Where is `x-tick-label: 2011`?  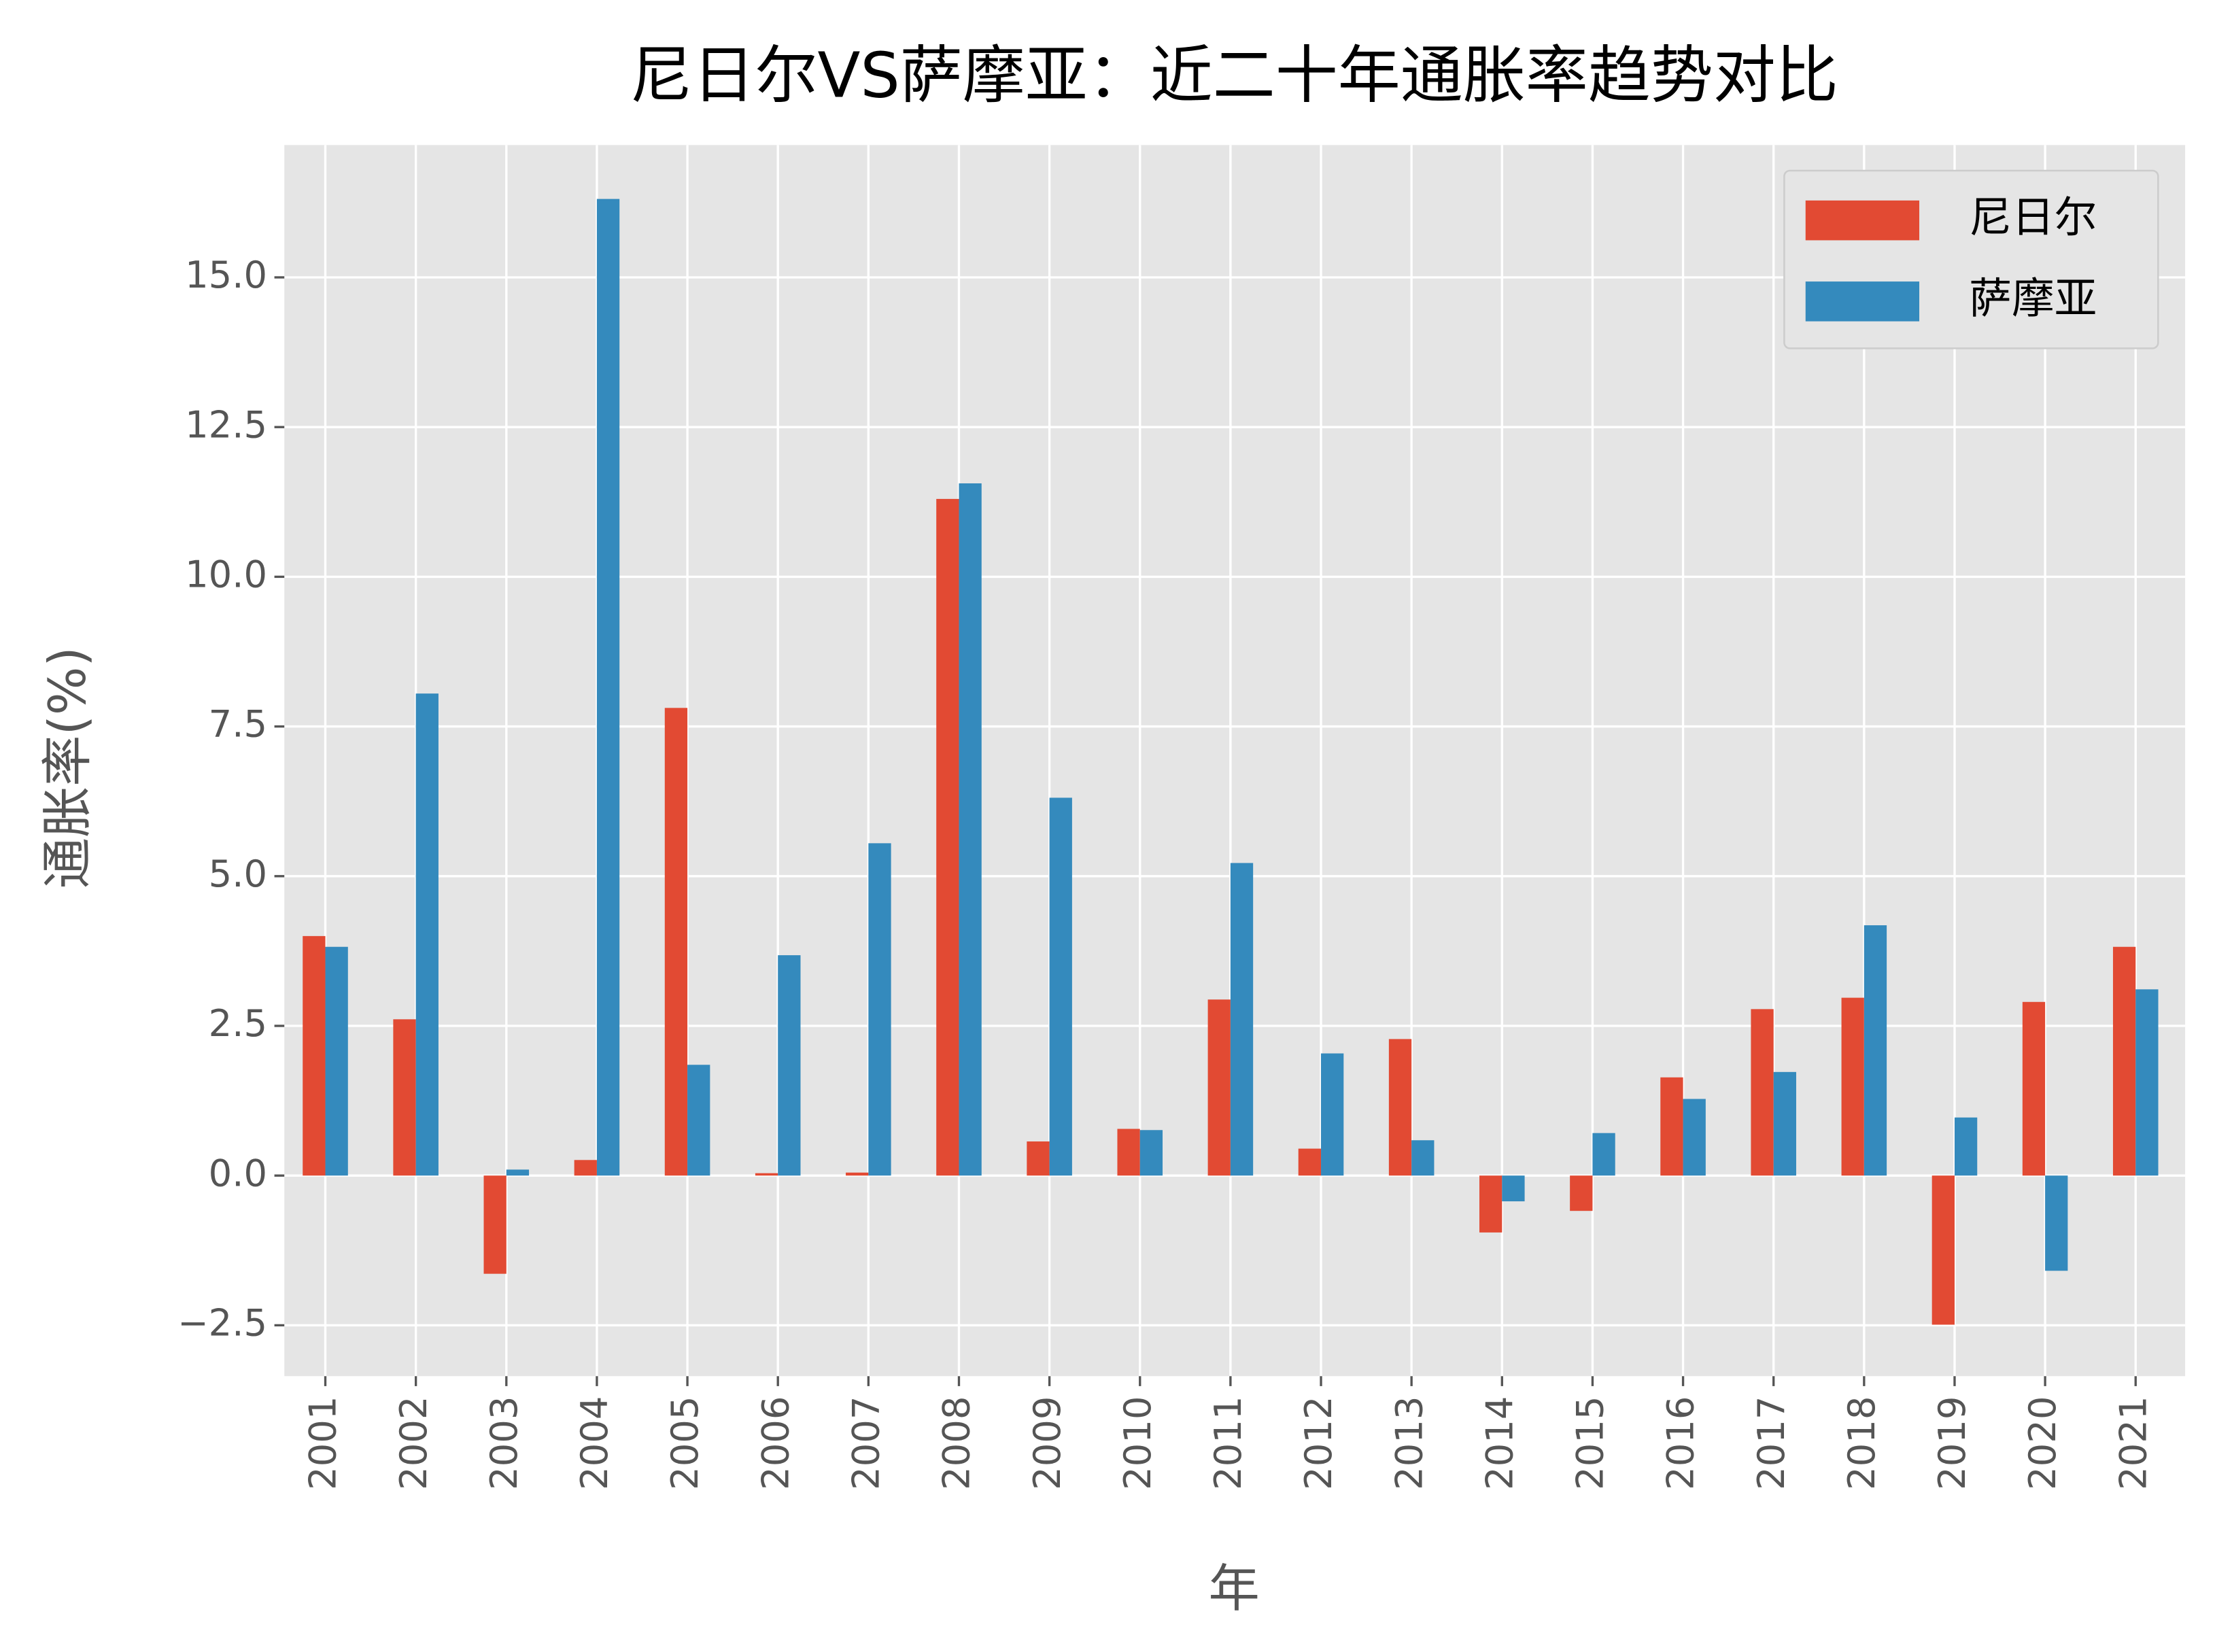 x-tick-label: 2011 is located at coordinates (1228, 1443).